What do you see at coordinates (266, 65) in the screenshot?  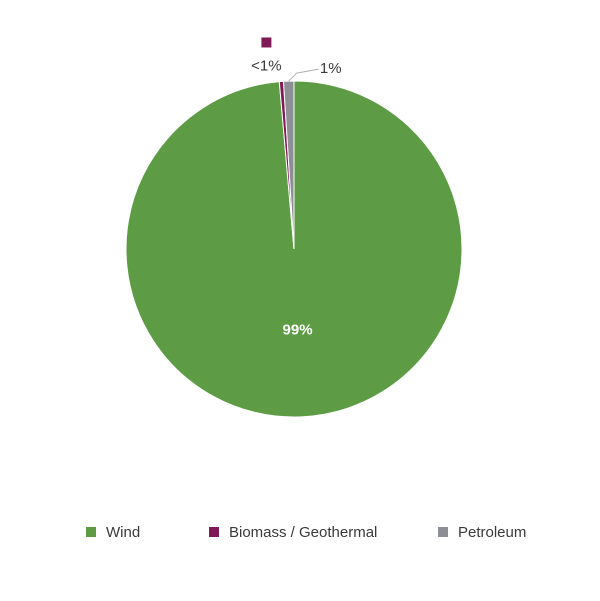 I see `data-label-biomass-geothermal: <1%` at bounding box center [266, 65].